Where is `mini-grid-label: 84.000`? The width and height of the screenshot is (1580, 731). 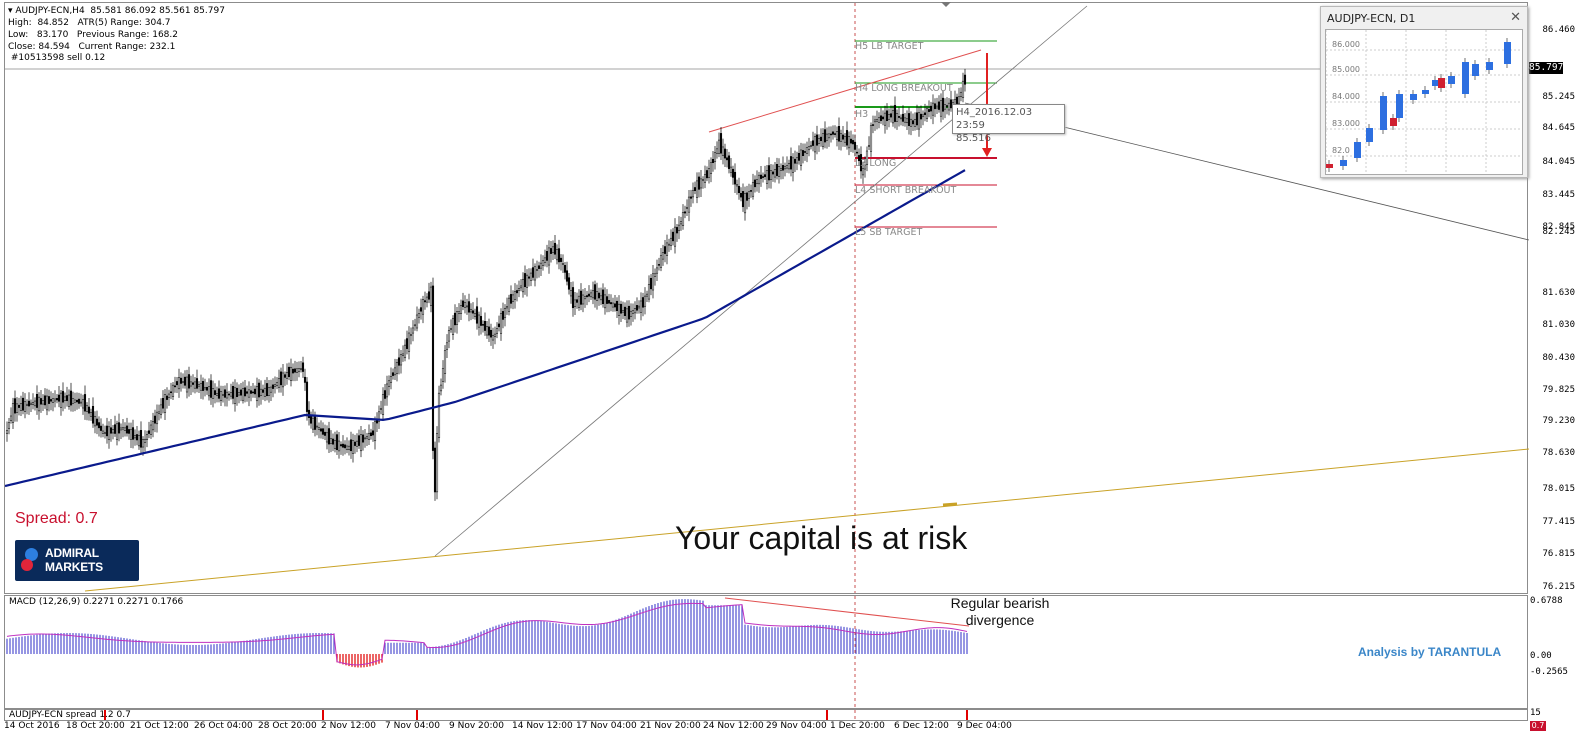 mini-grid-label: 84.000 is located at coordinates (1346, 96).